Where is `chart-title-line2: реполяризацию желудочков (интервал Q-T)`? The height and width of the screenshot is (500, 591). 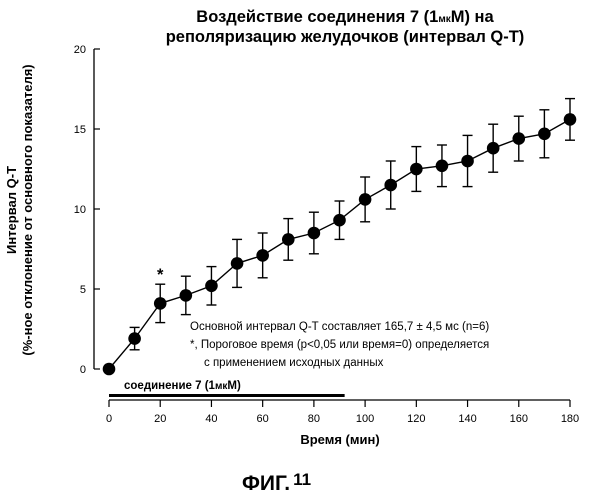
chart-title-line2: реполяризацию желудочков (интервал Q-T) is located at coordinates (345, 37).